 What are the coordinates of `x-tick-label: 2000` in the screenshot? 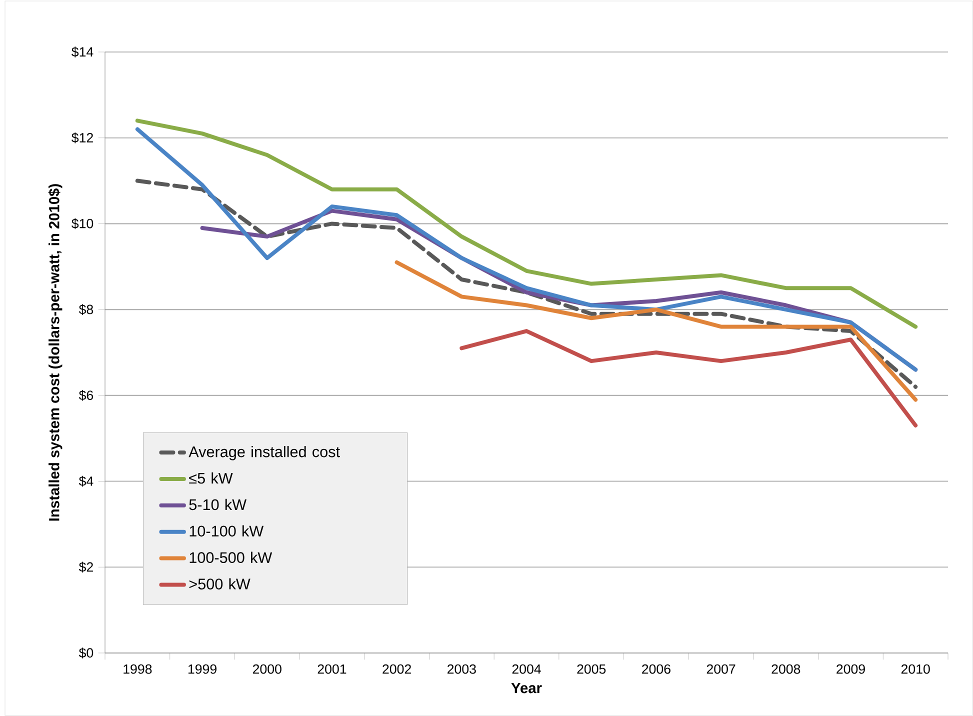 It's located at (267, 669).